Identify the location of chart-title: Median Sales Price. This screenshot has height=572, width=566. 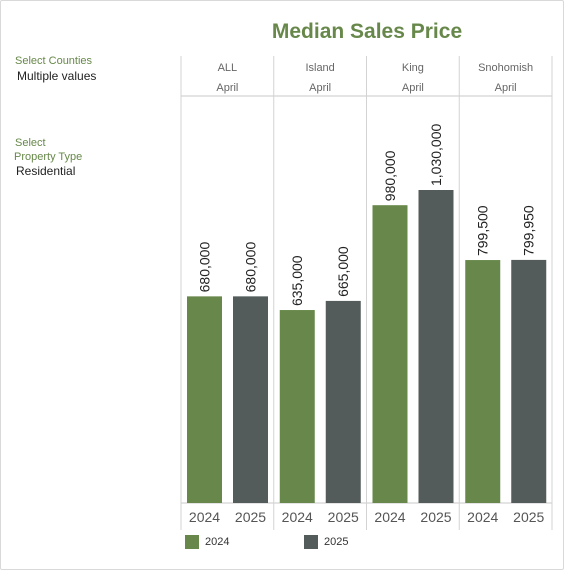
(367, 31).